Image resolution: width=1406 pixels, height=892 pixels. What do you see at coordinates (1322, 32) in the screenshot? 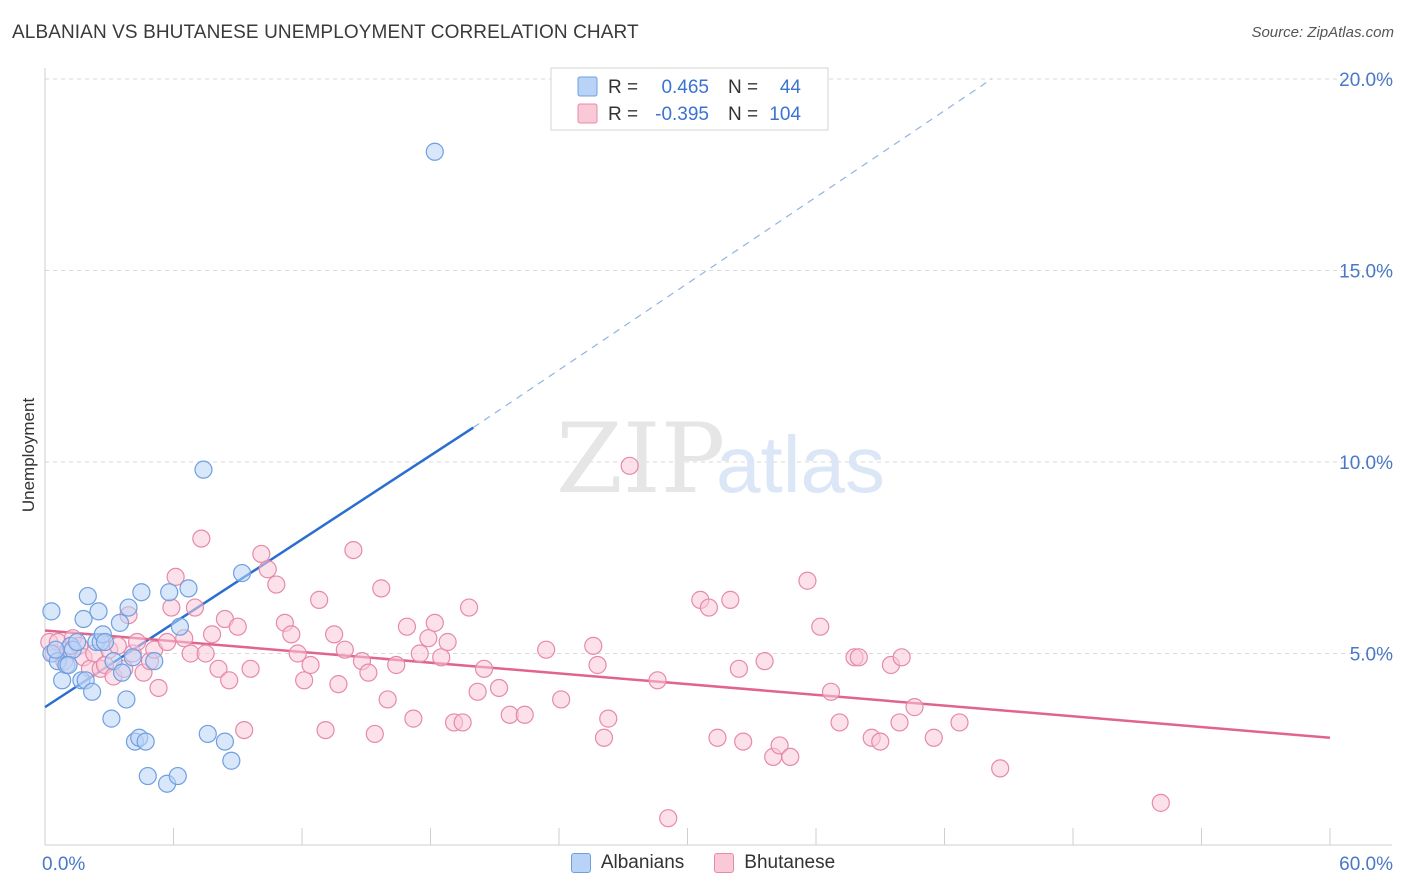
I see `source-label: Source: ZipAtlas.com` at bounding box center [1322, 32].